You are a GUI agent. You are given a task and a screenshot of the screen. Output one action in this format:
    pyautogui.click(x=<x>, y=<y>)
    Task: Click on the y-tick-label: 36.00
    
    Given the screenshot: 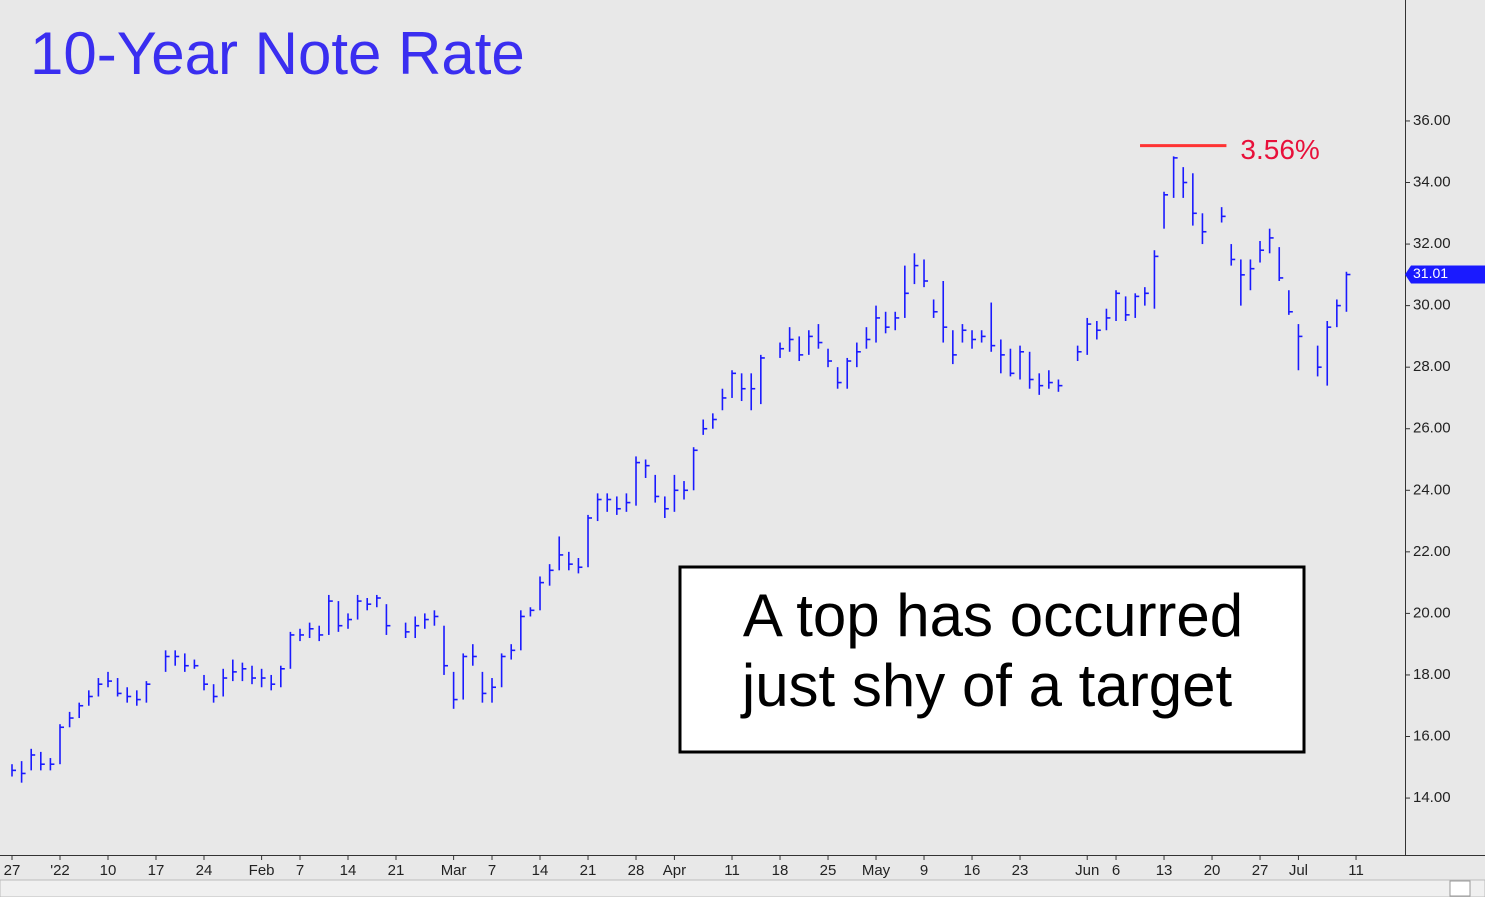 What is the action you would take?
    pyautogui.click(x=1432, y=120)
    